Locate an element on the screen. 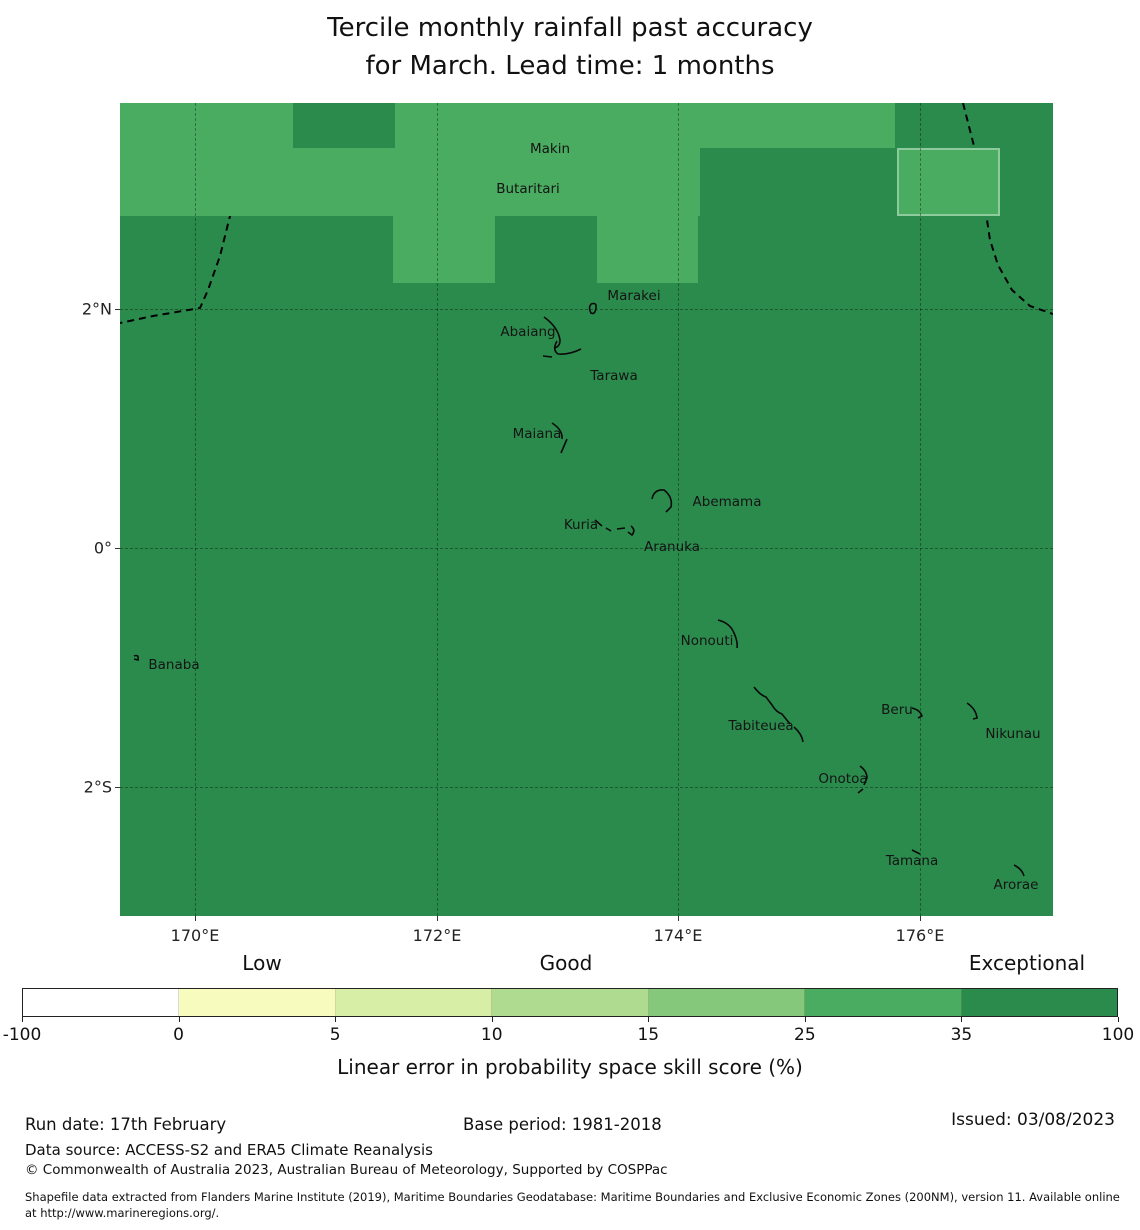  island-label-marakei: Marakei is located at coordinates (634, 296).